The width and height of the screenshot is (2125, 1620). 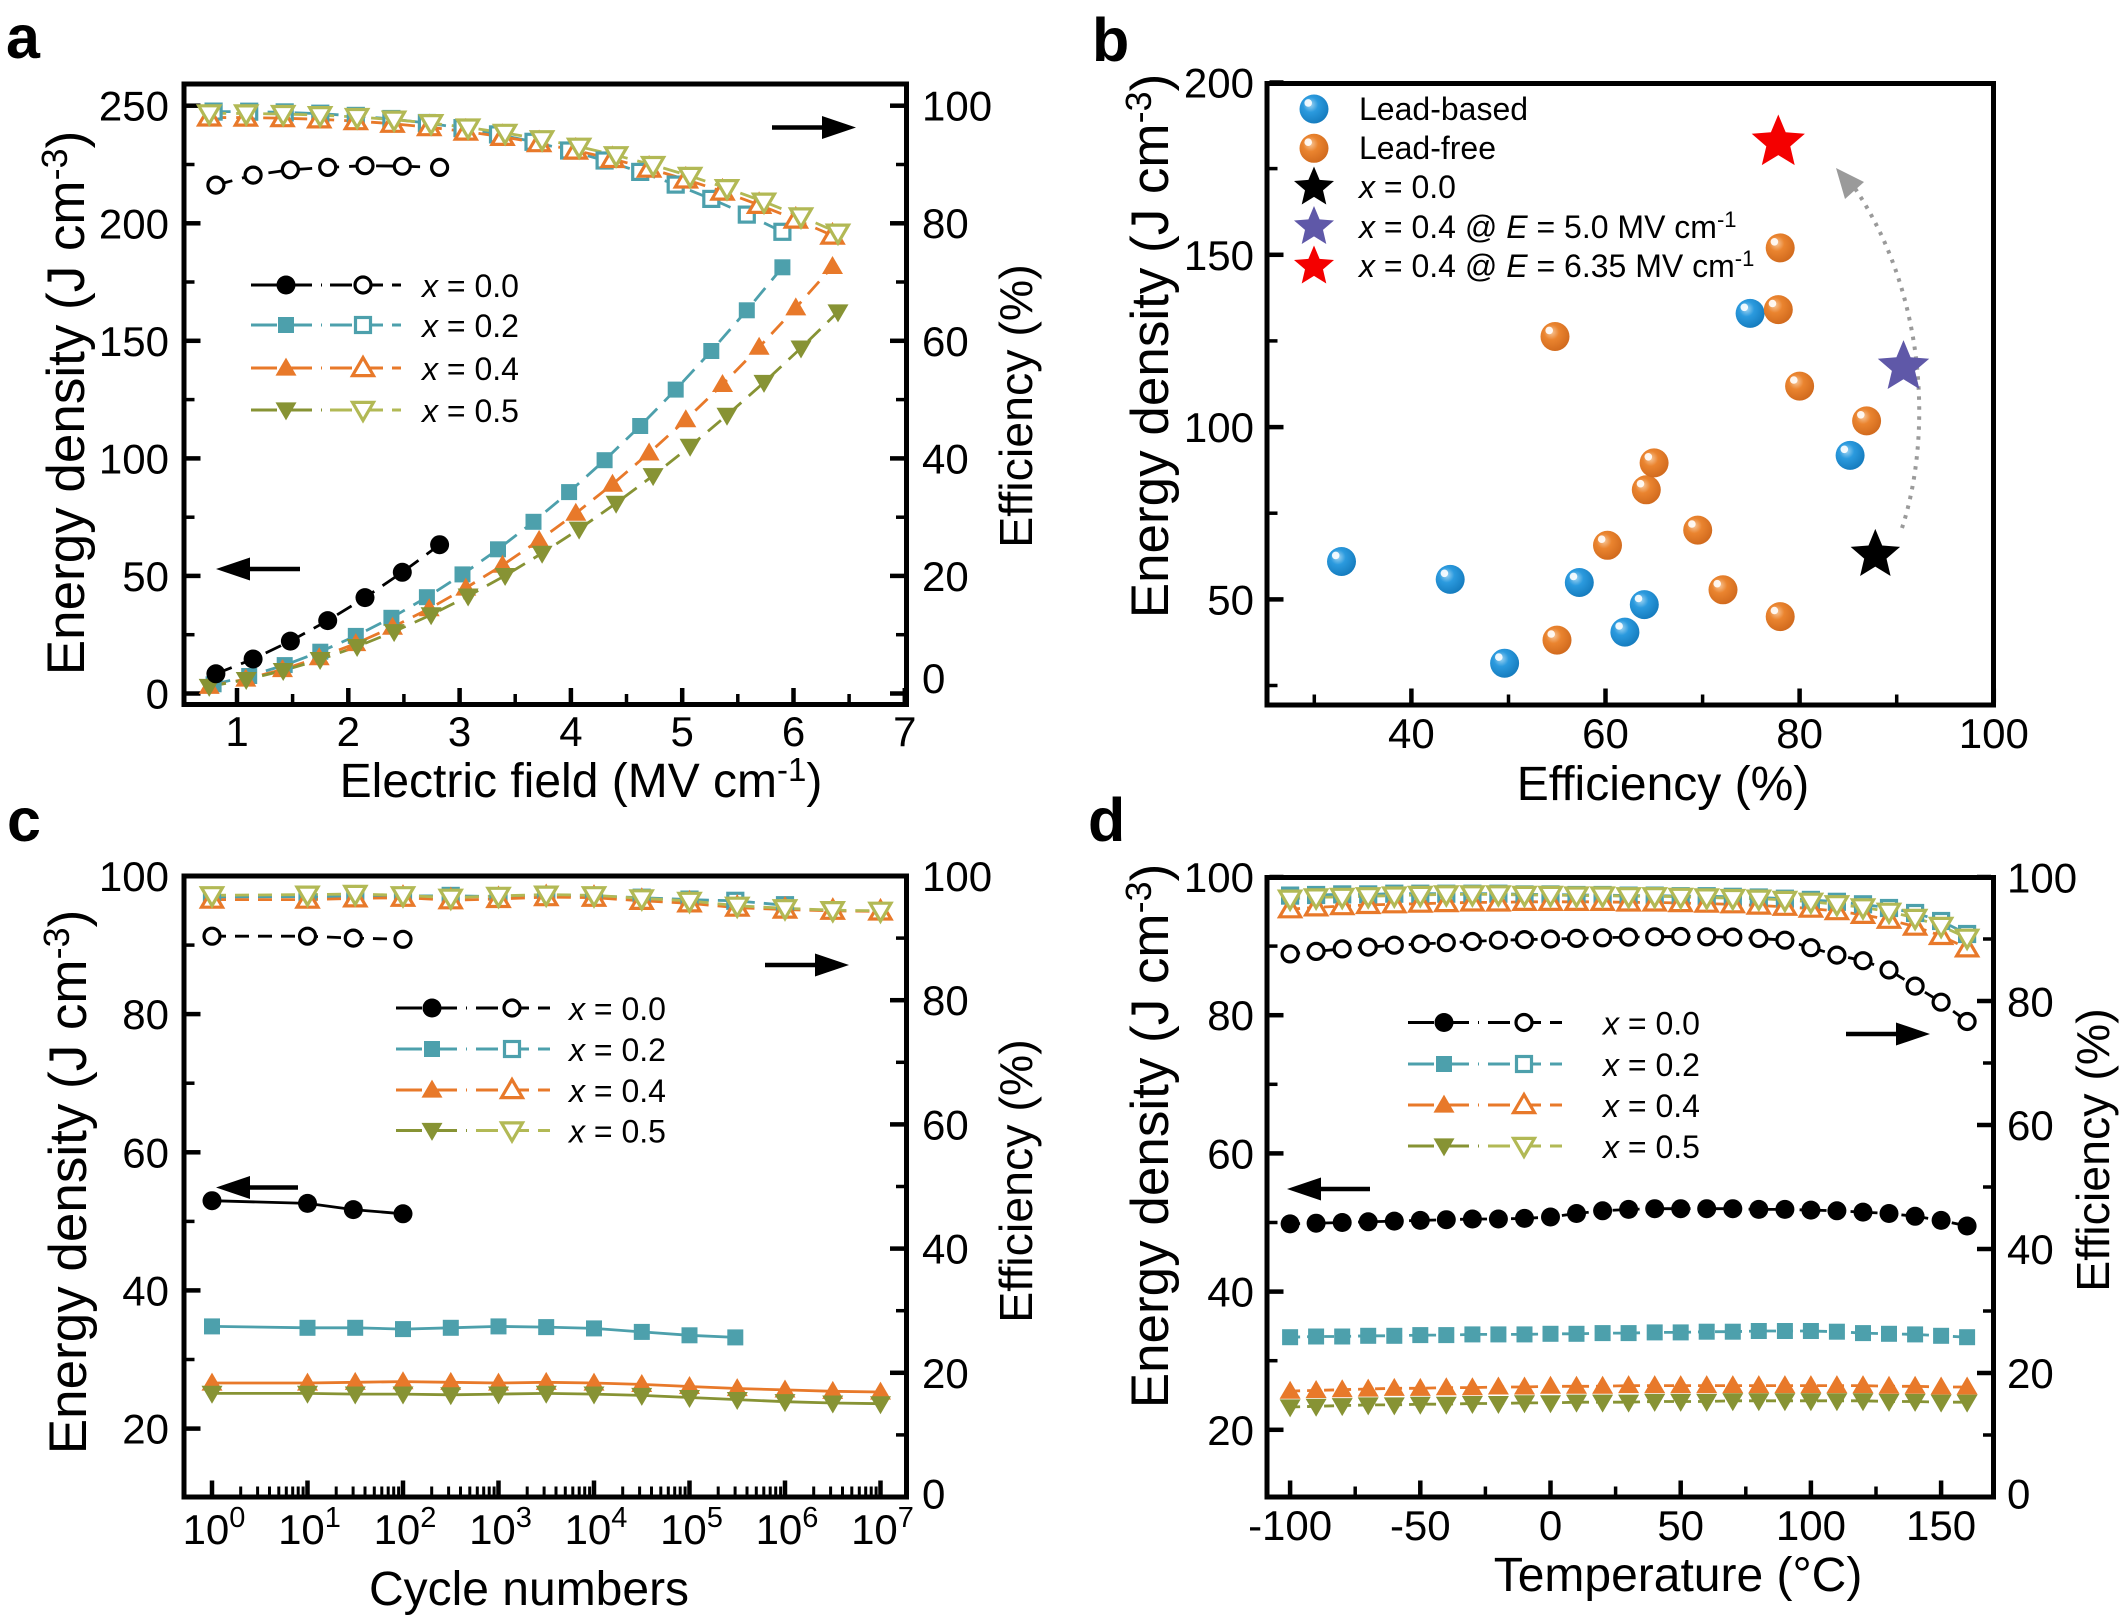 I want to click on svg-text: Cycle numbers, so click(x=529, y=1589).